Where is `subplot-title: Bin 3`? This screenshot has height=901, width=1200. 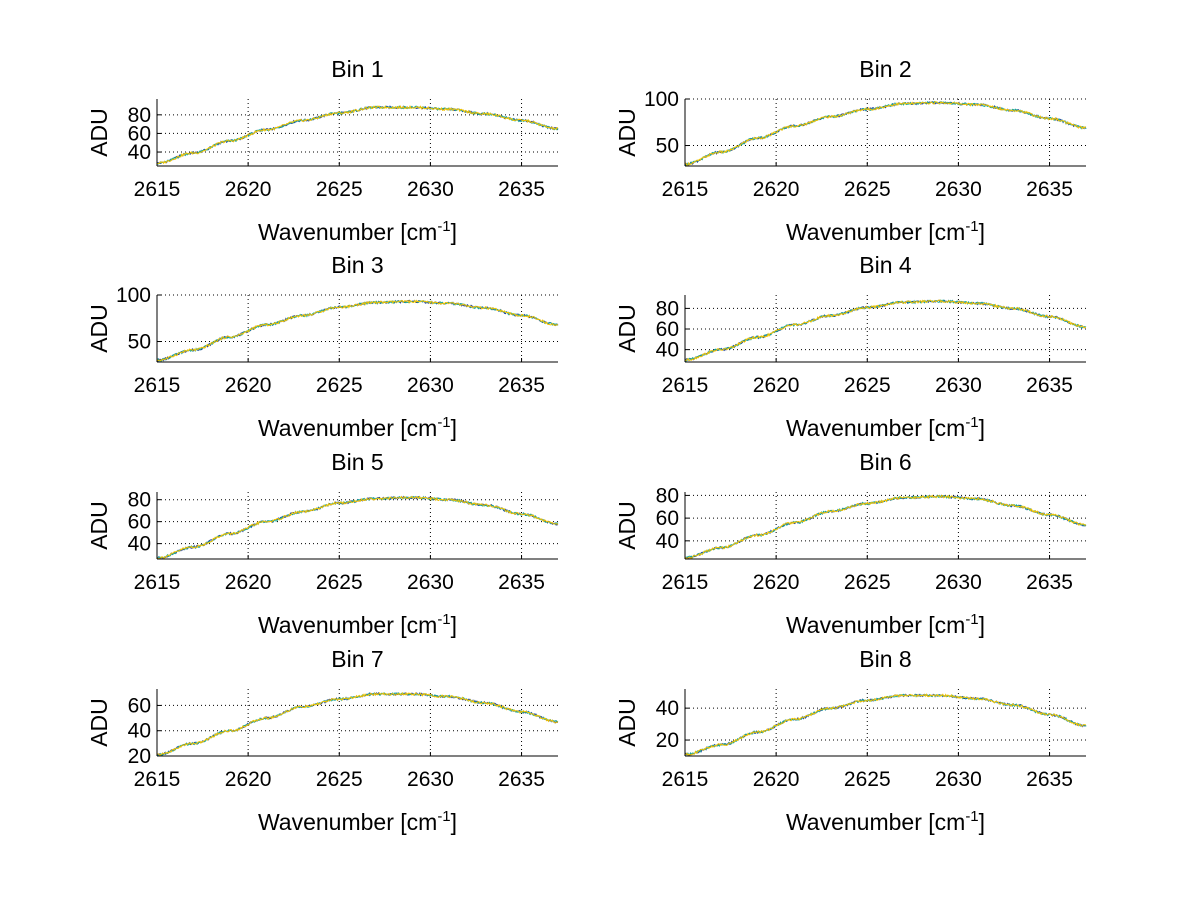 subplot-title: Bin 3 is located at coordinates (357, 265).